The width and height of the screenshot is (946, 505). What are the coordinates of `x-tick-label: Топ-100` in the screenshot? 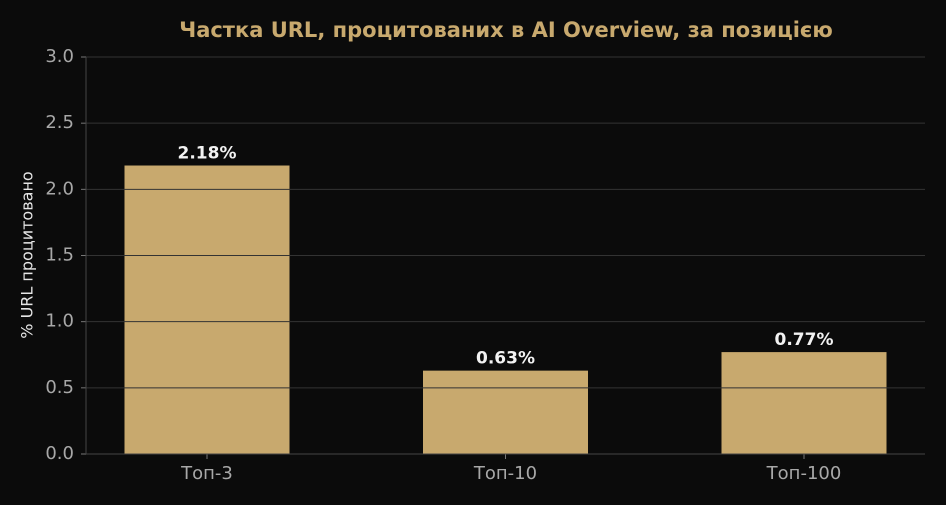 It's located at (804, 473).